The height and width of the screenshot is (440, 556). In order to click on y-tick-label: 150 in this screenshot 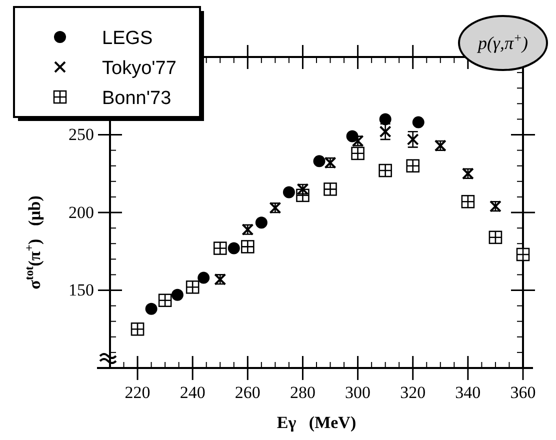, I will do `click(81, 290)`.